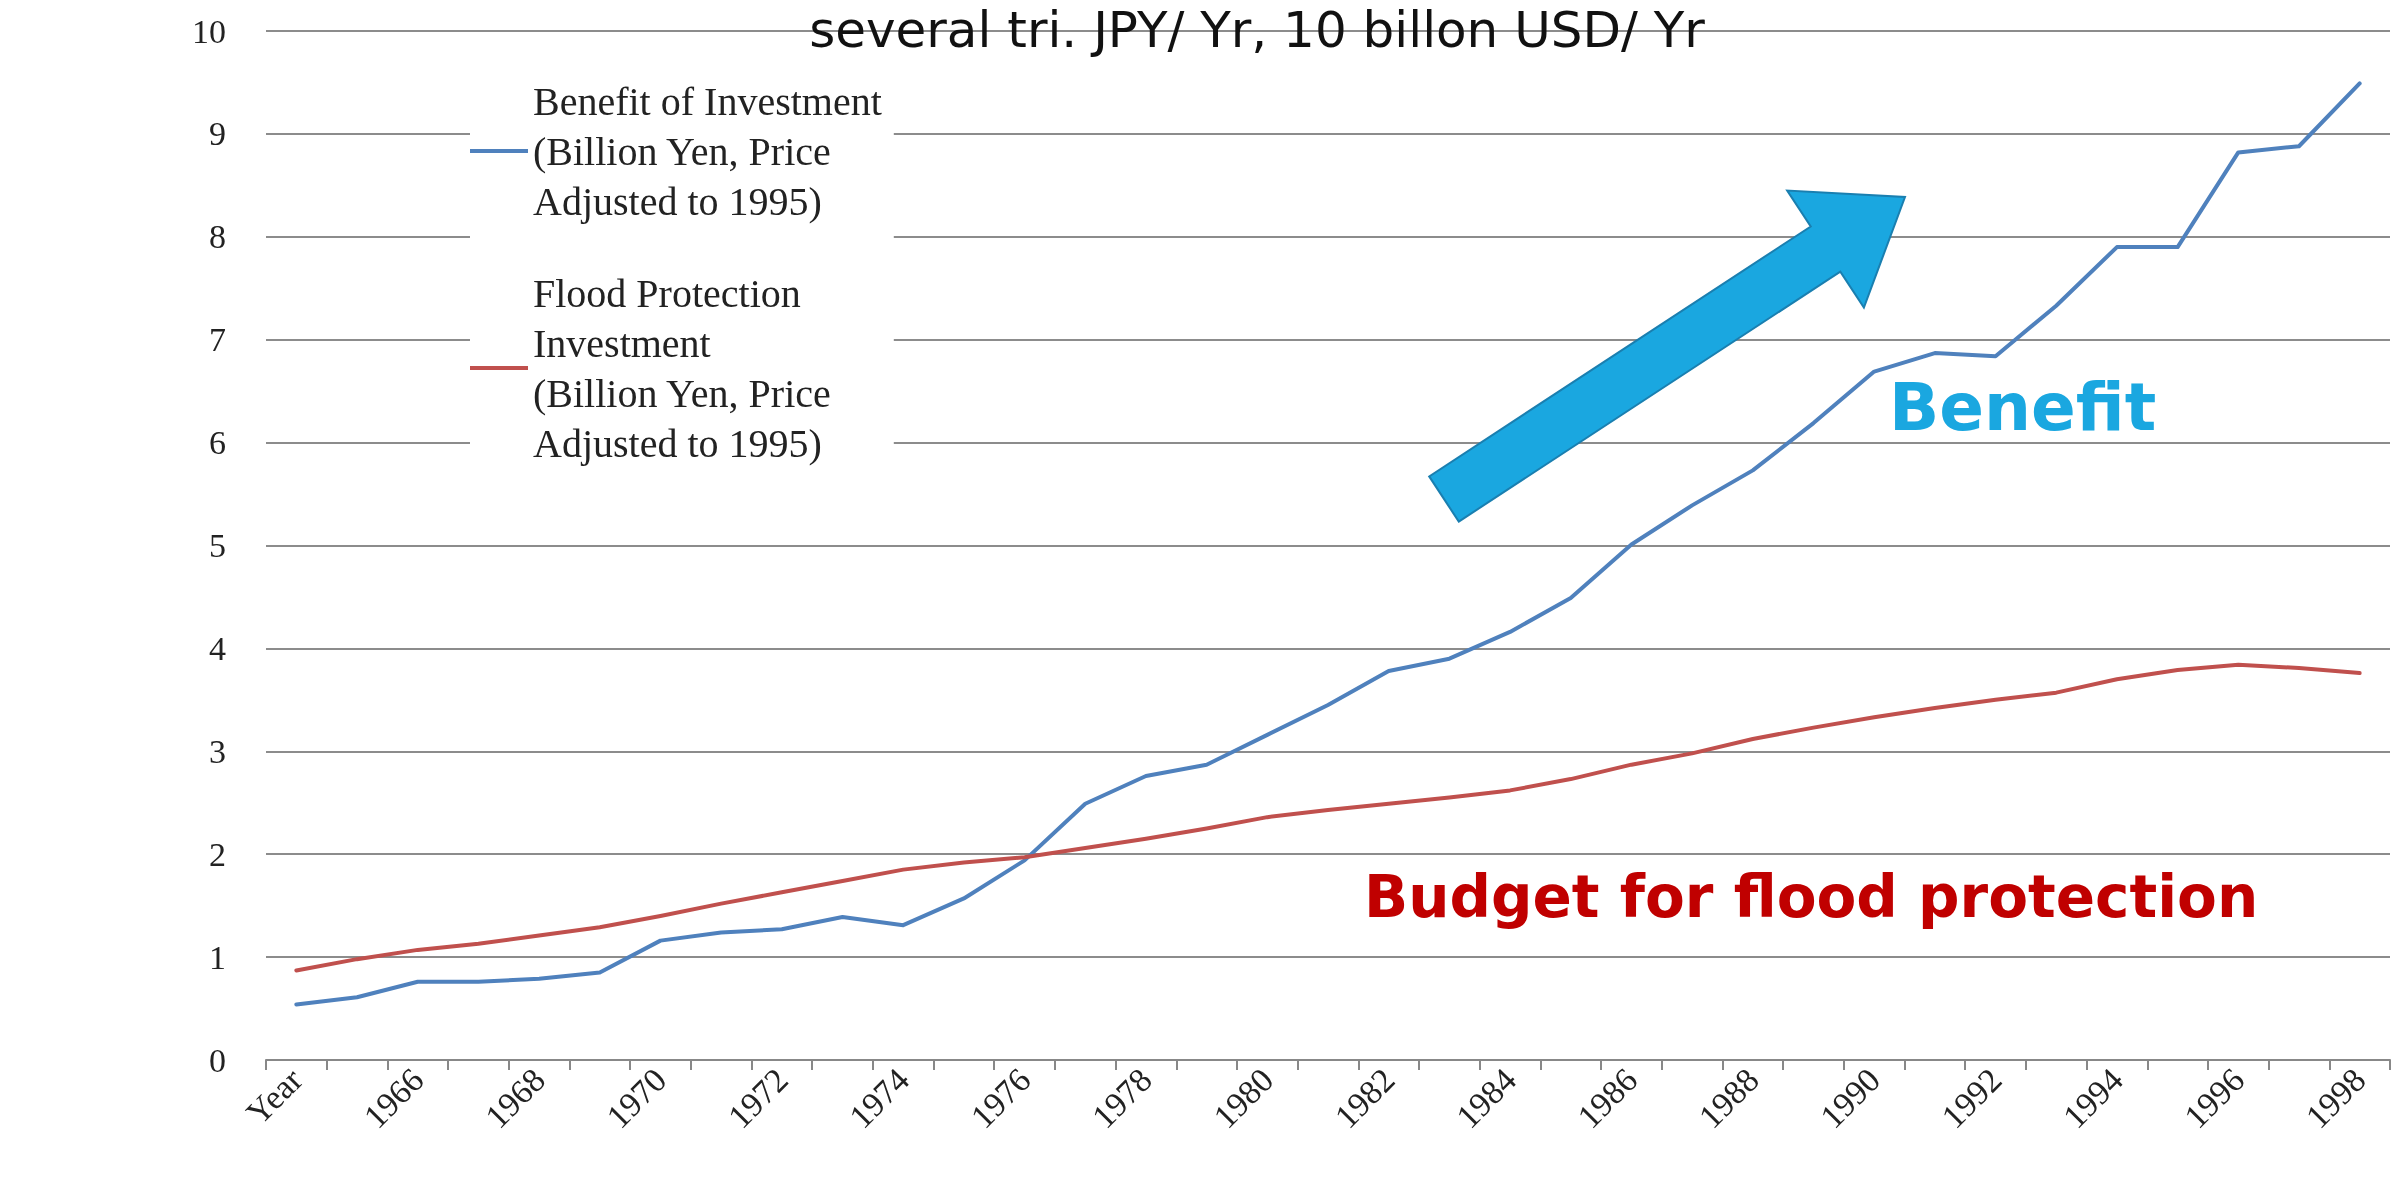  What do you see at coordinates (217, 1060) in the screenshot?
I see `y-tick-label: 0` at bounding box center [217, 1060].